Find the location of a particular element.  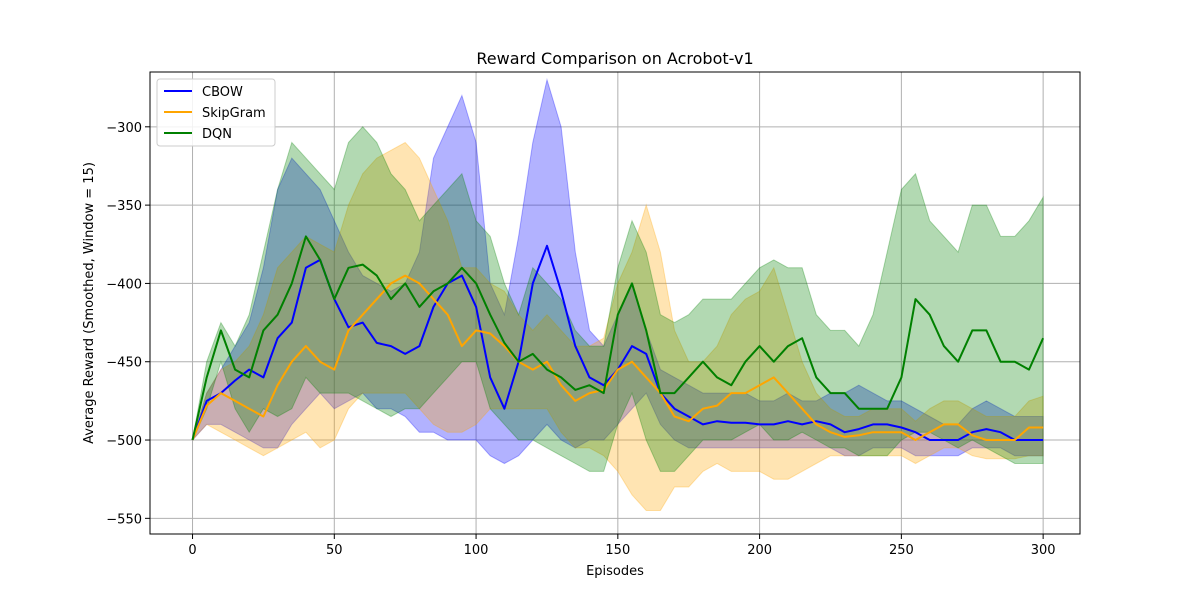

y-tick-label: −400 is located at coordinates (124, 284).